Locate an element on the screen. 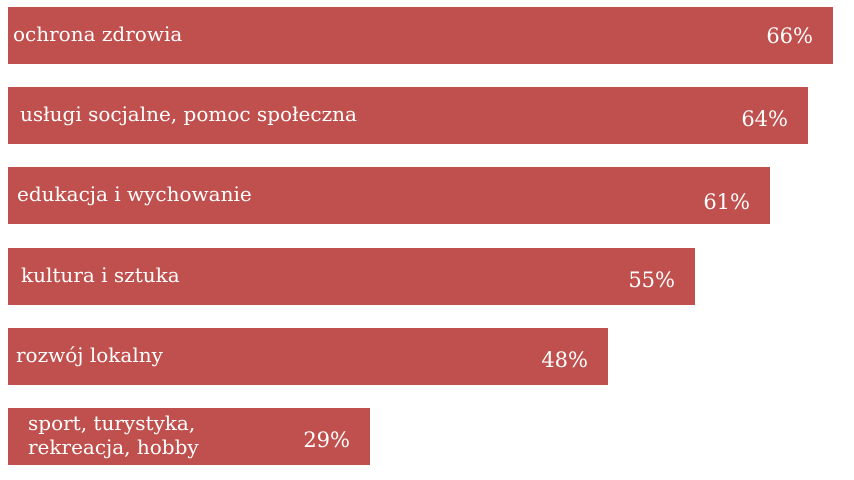  category-label: edukacja i wychowanie is located at coordinates (134, 193).